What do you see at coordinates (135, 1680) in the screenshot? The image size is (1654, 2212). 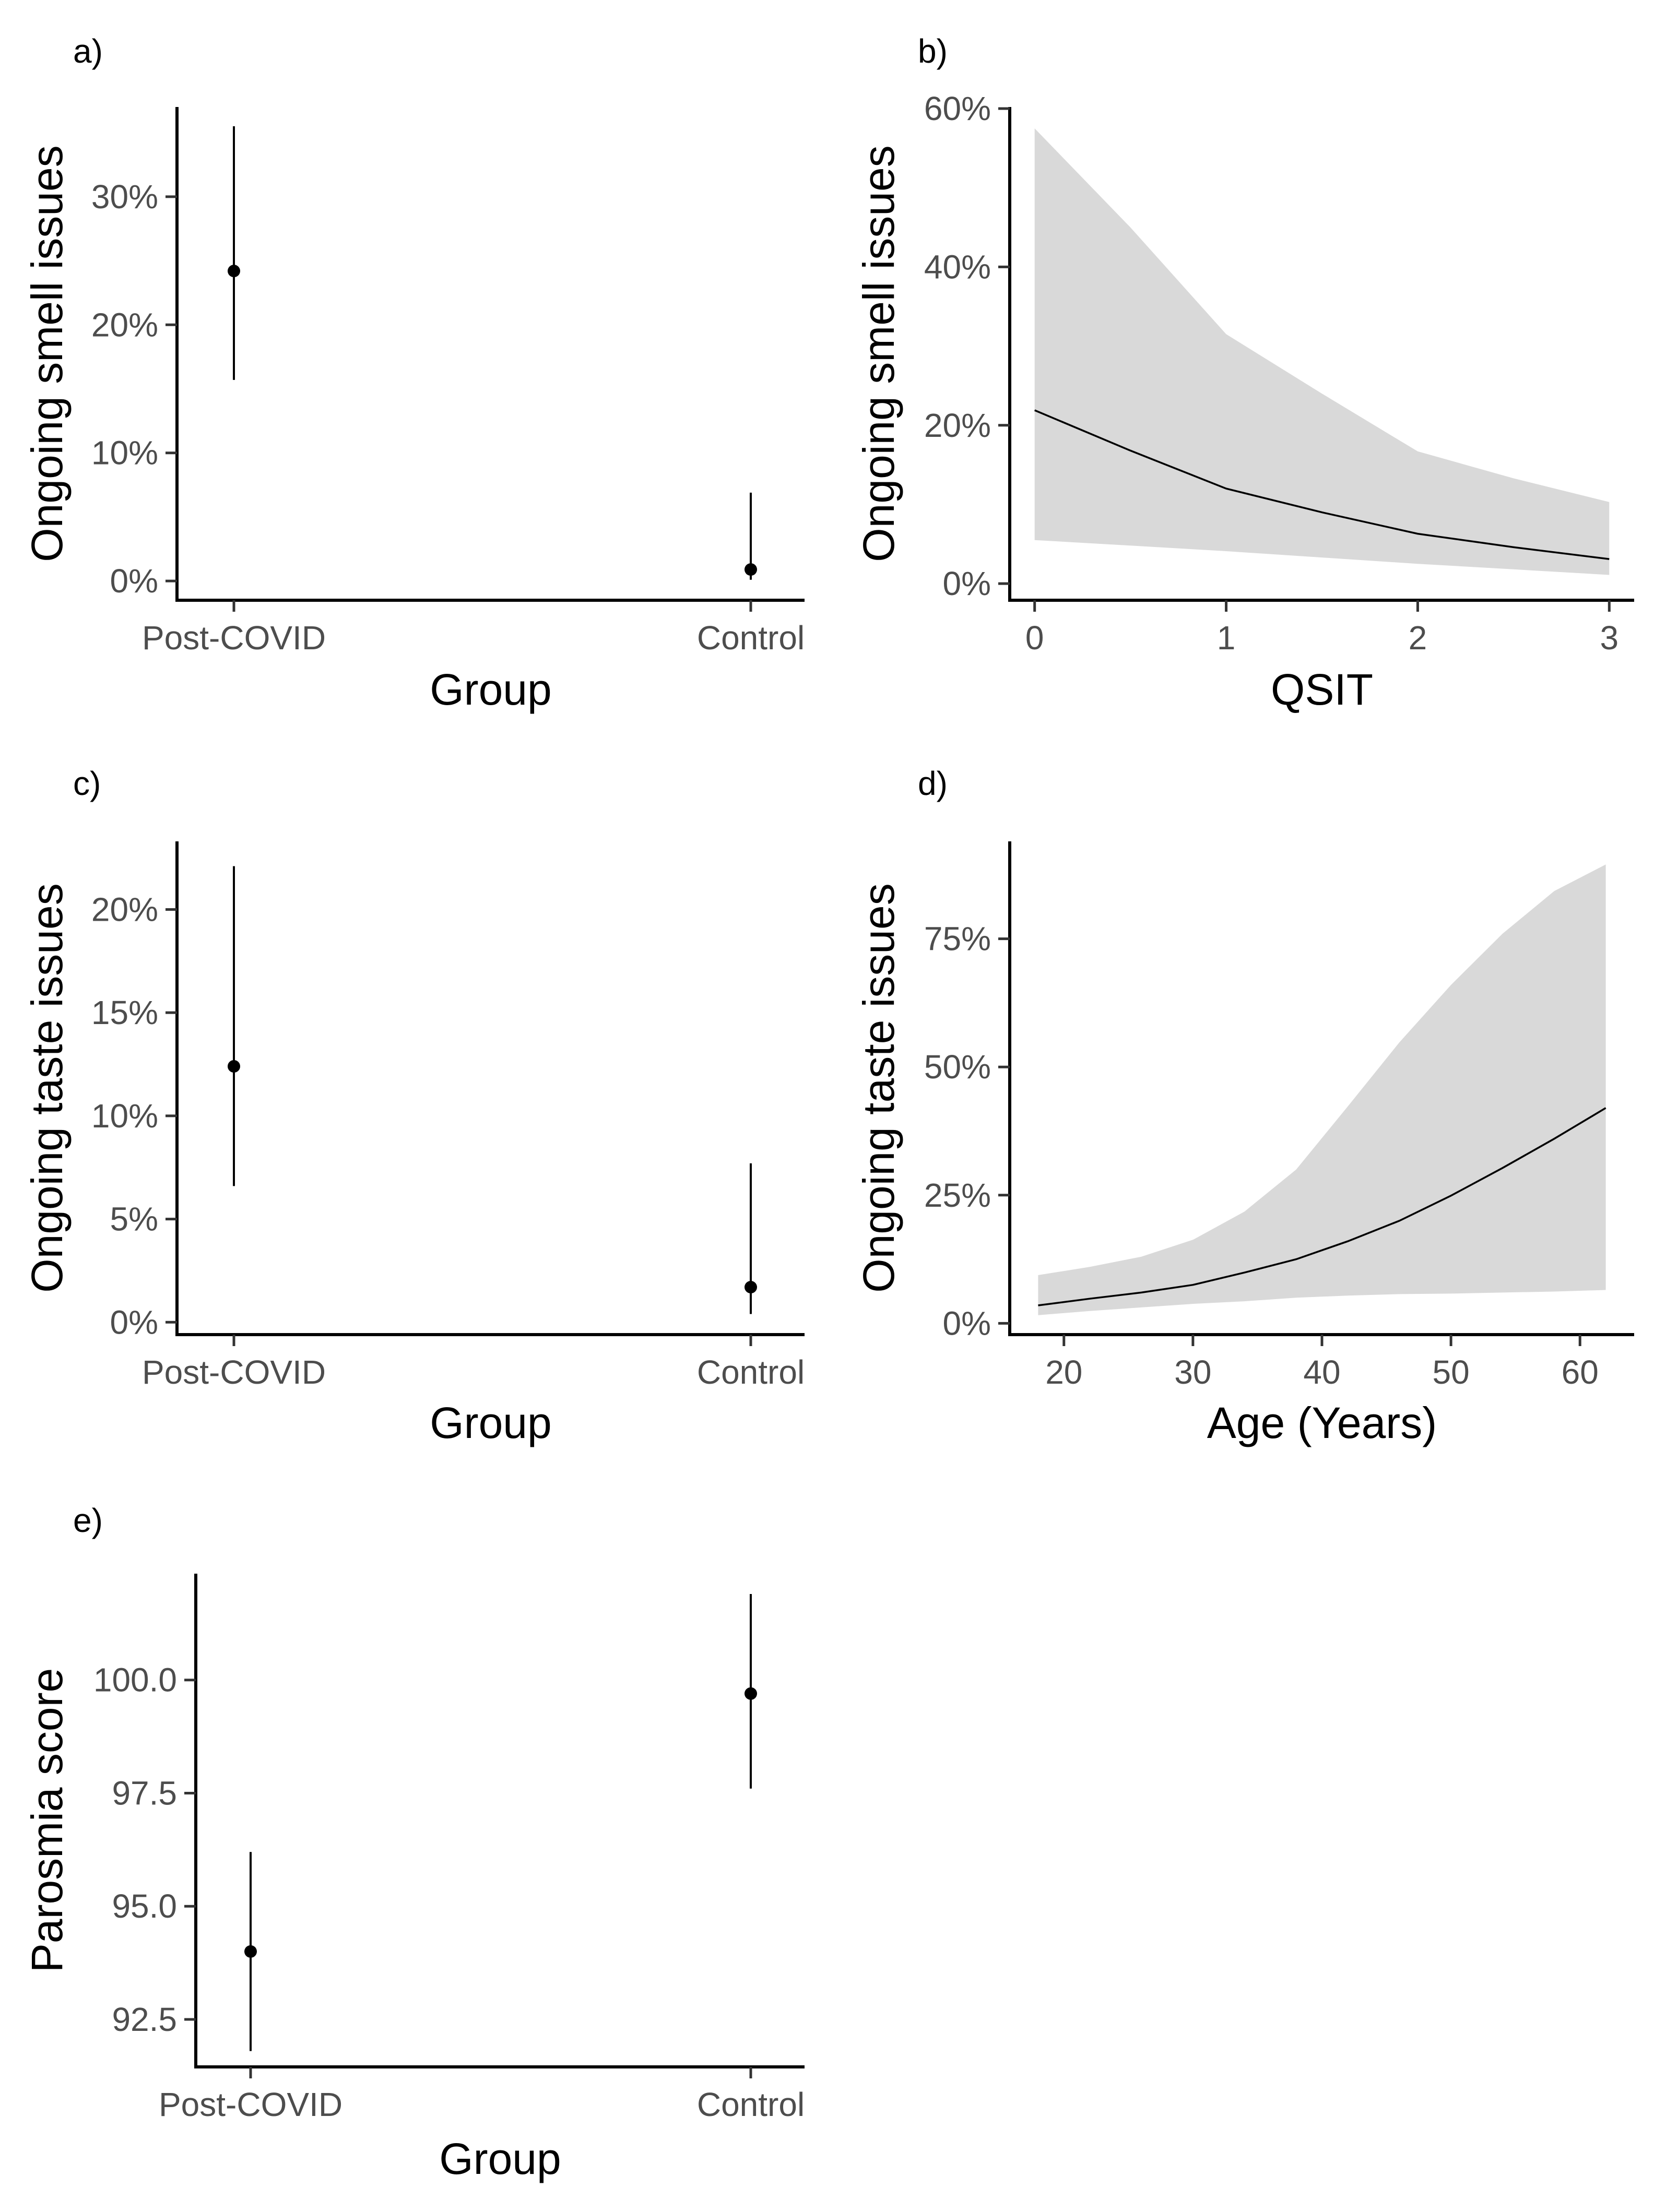 I see `y-tick-label: 100.0` at bounding box center [135, 1680].